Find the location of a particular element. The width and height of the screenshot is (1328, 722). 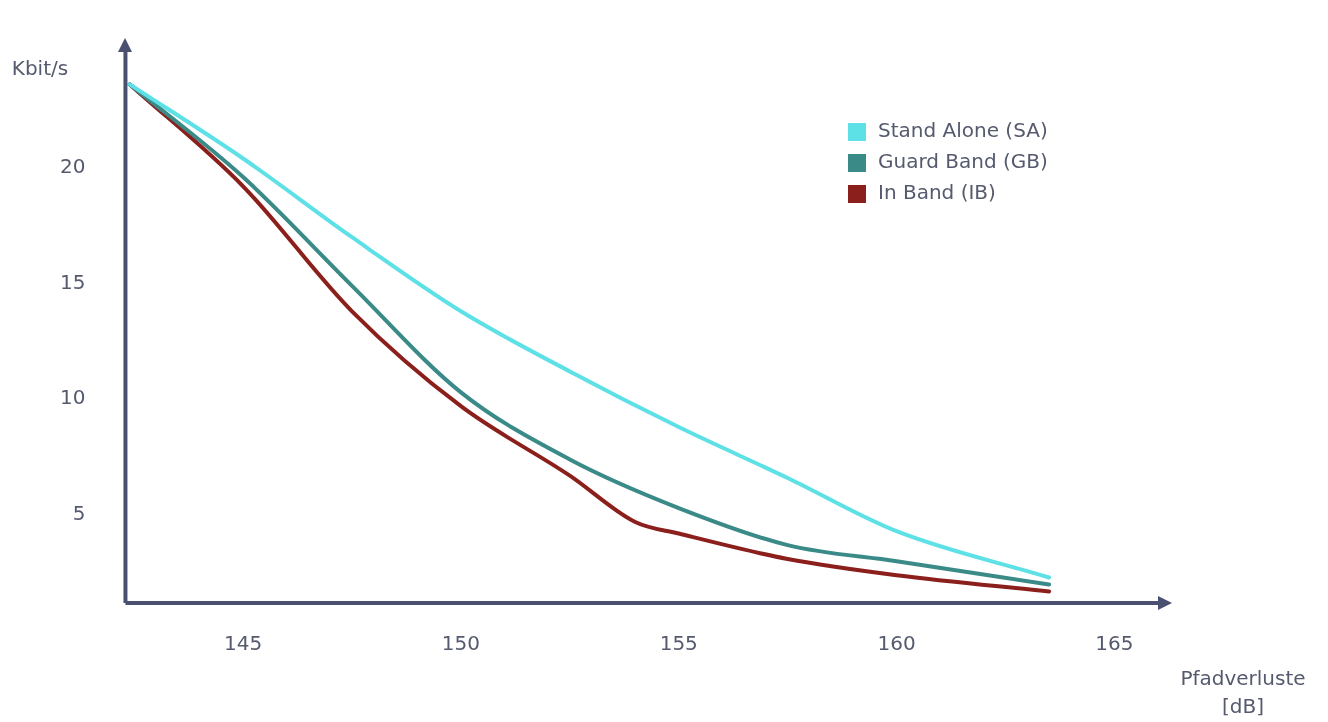

y-tick-label: 20 is located at coordinates (73, 165).